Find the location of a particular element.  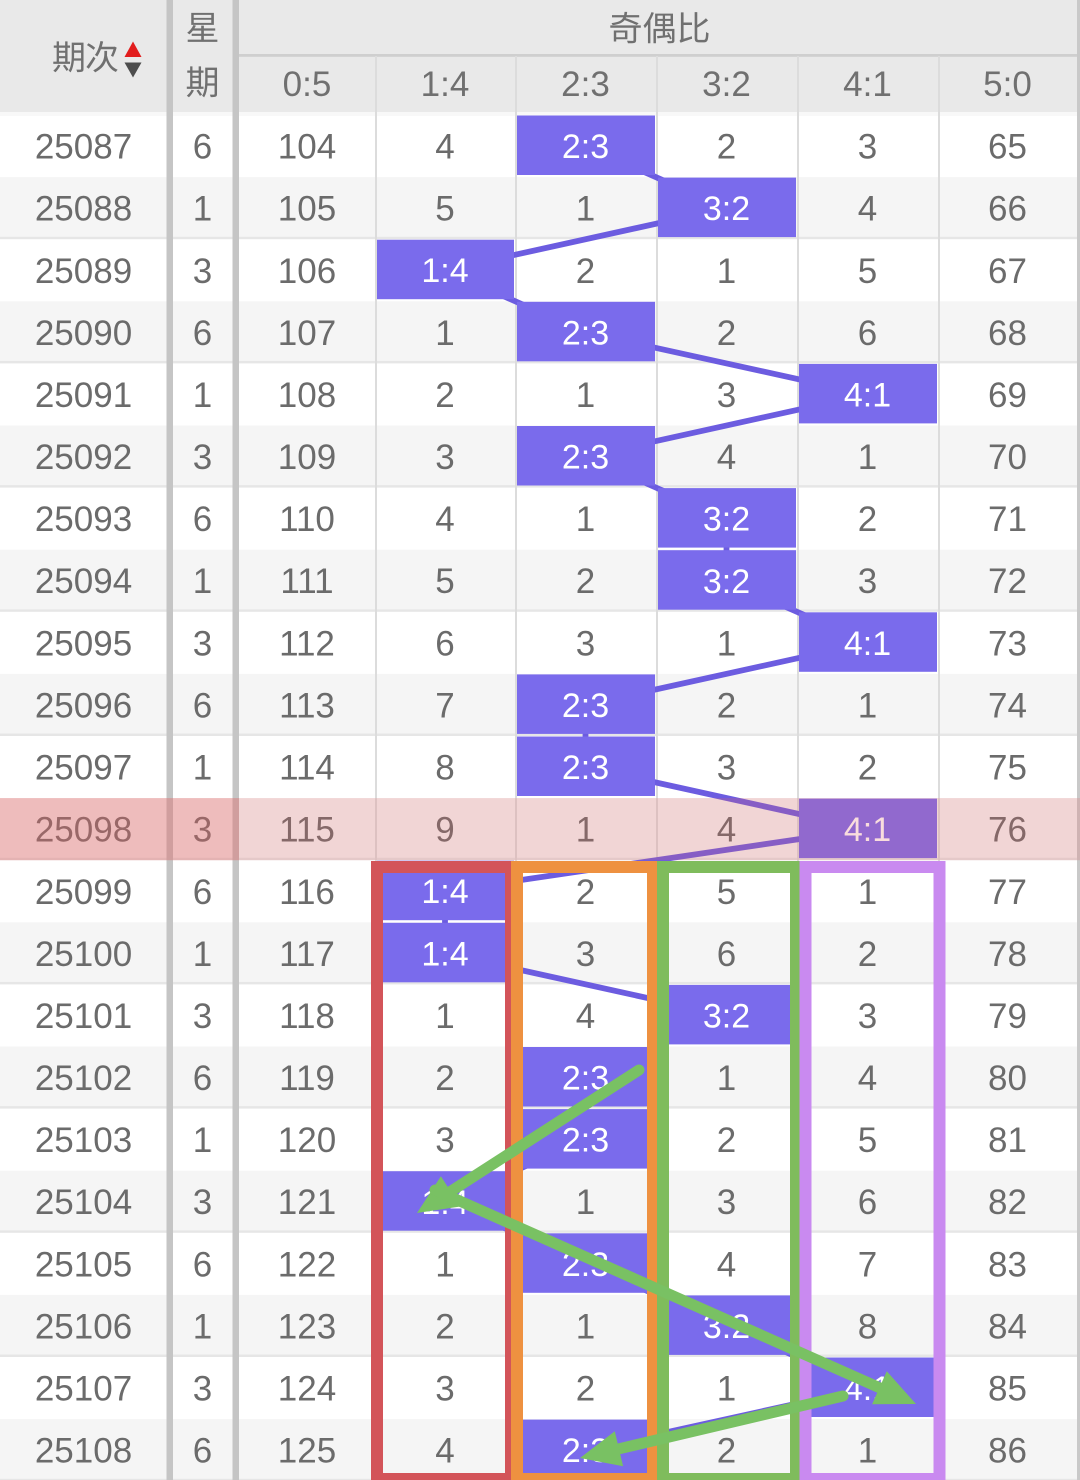

svg-text: 77 is located at coordinates (1007, 892).